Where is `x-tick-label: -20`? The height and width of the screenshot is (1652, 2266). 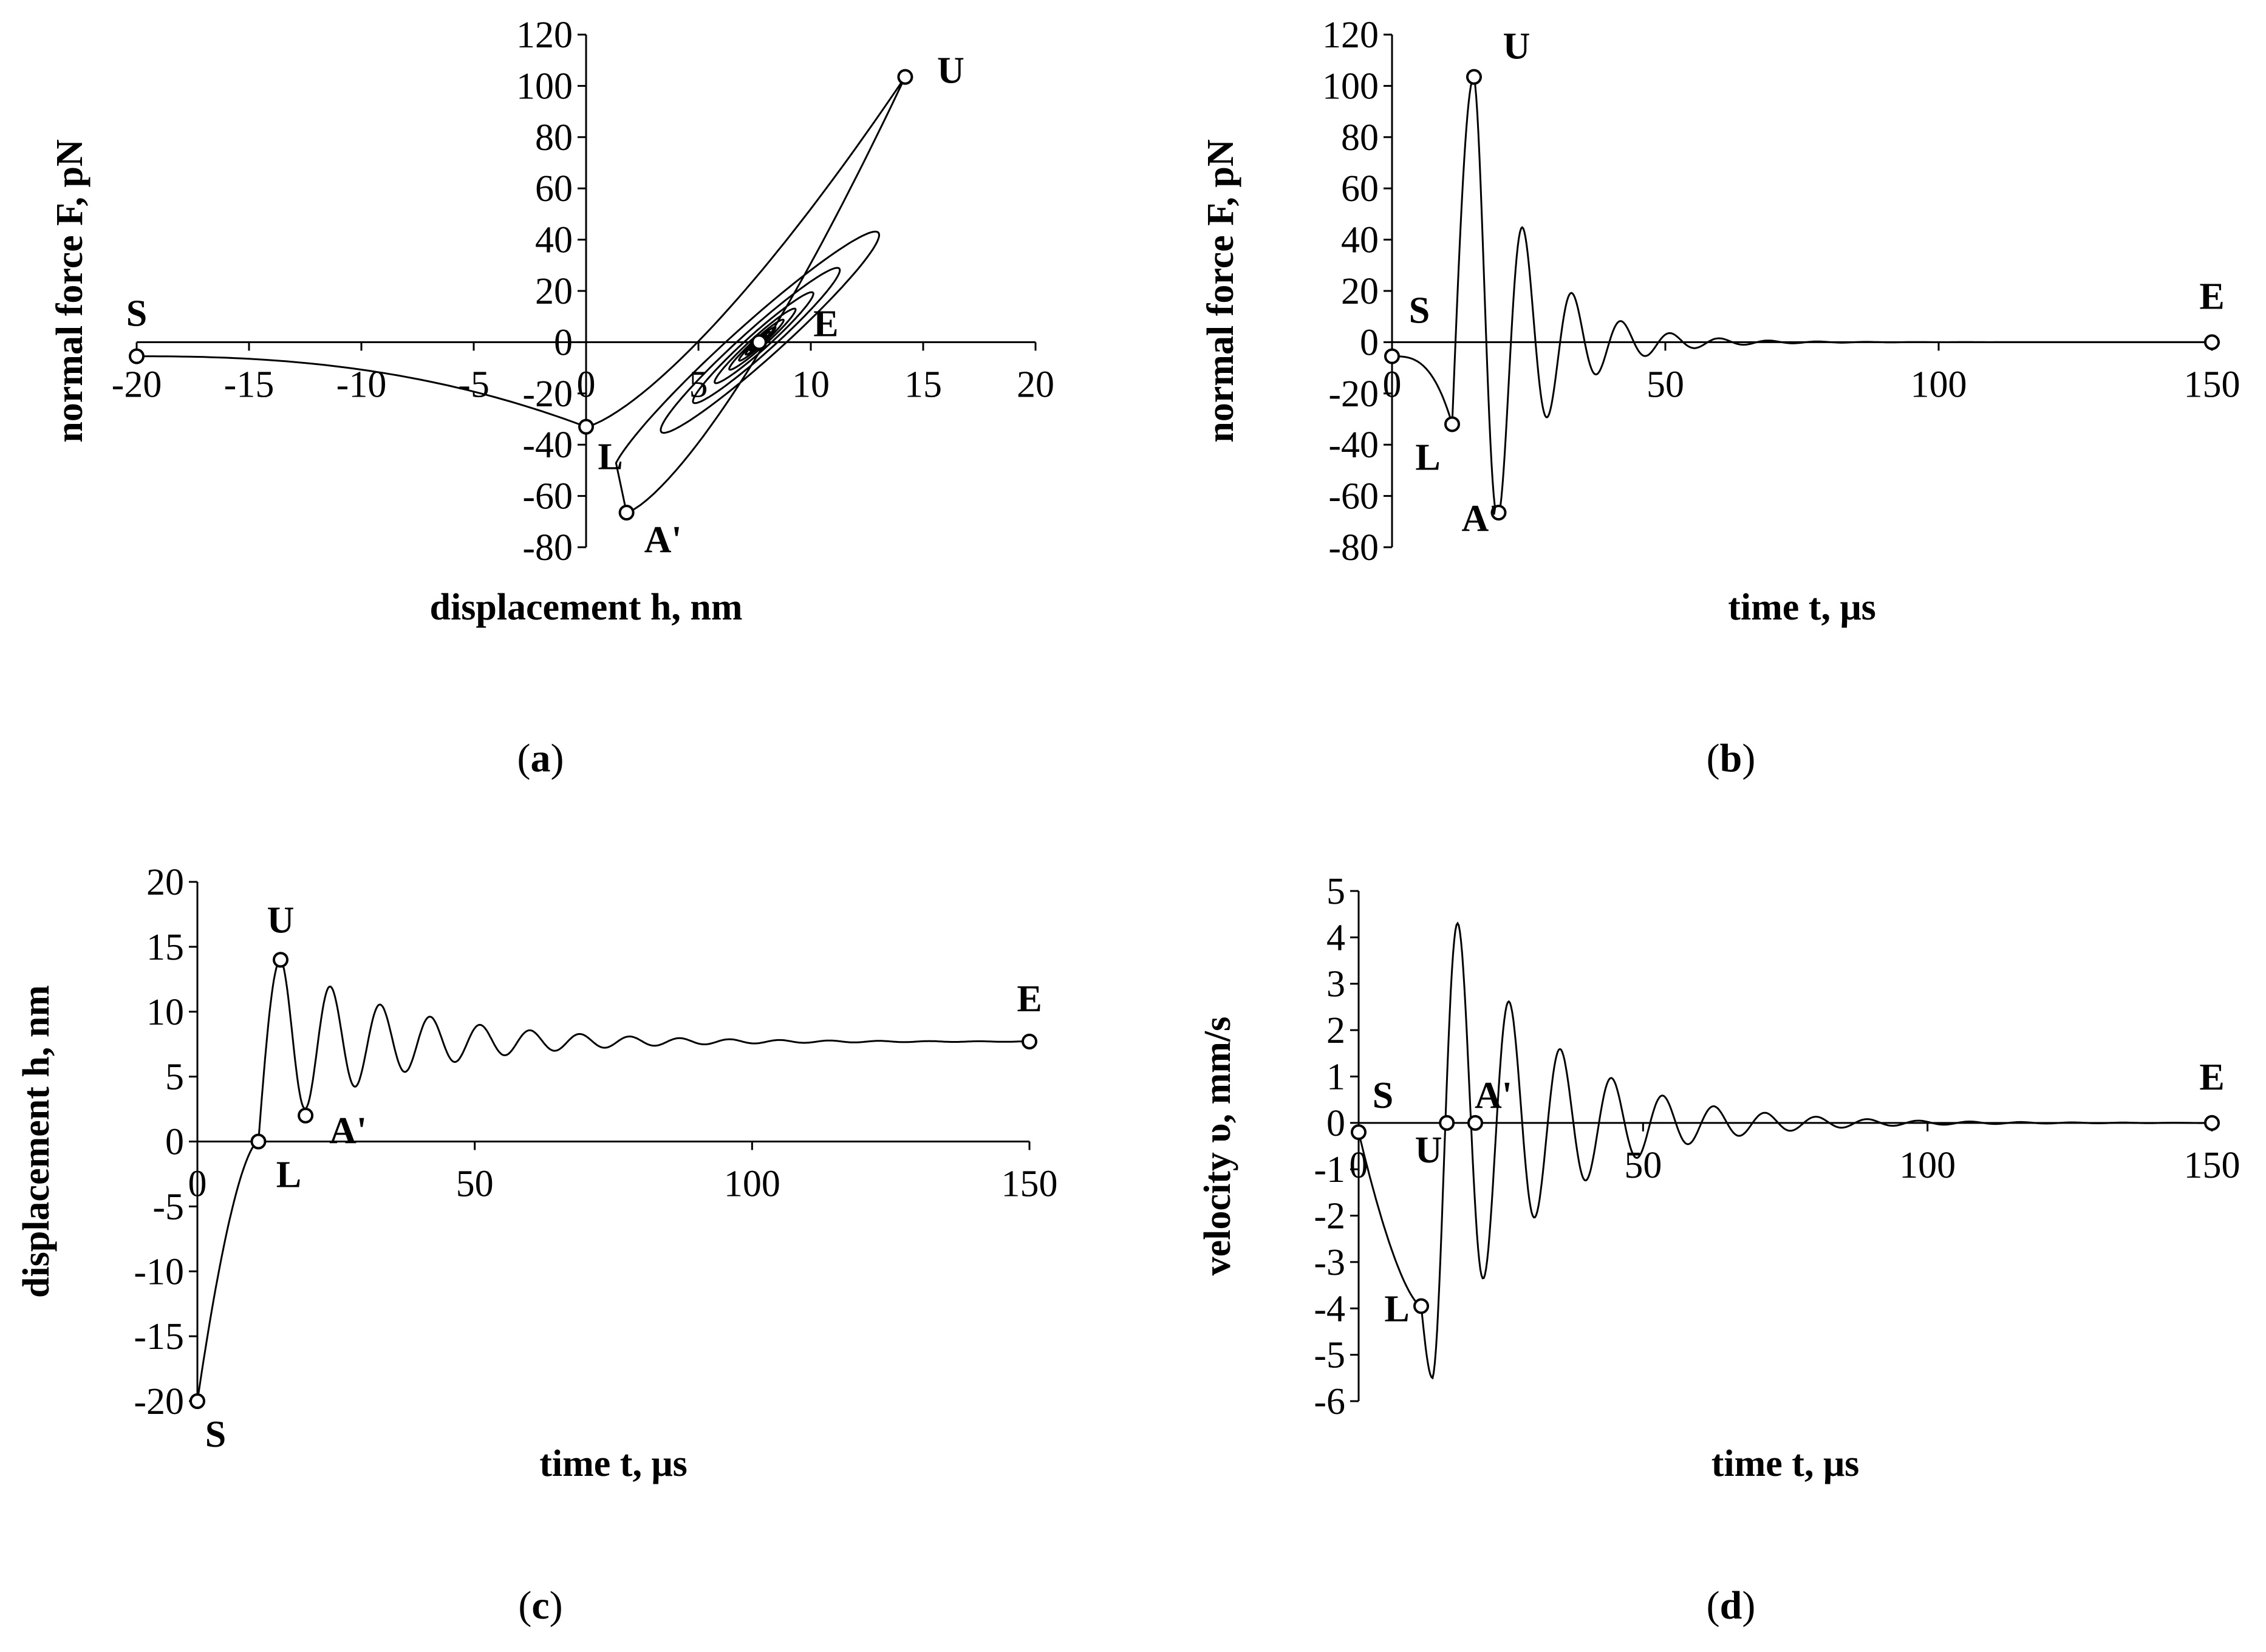 x-tick-label: -20 is located at coordinates (137, 384).